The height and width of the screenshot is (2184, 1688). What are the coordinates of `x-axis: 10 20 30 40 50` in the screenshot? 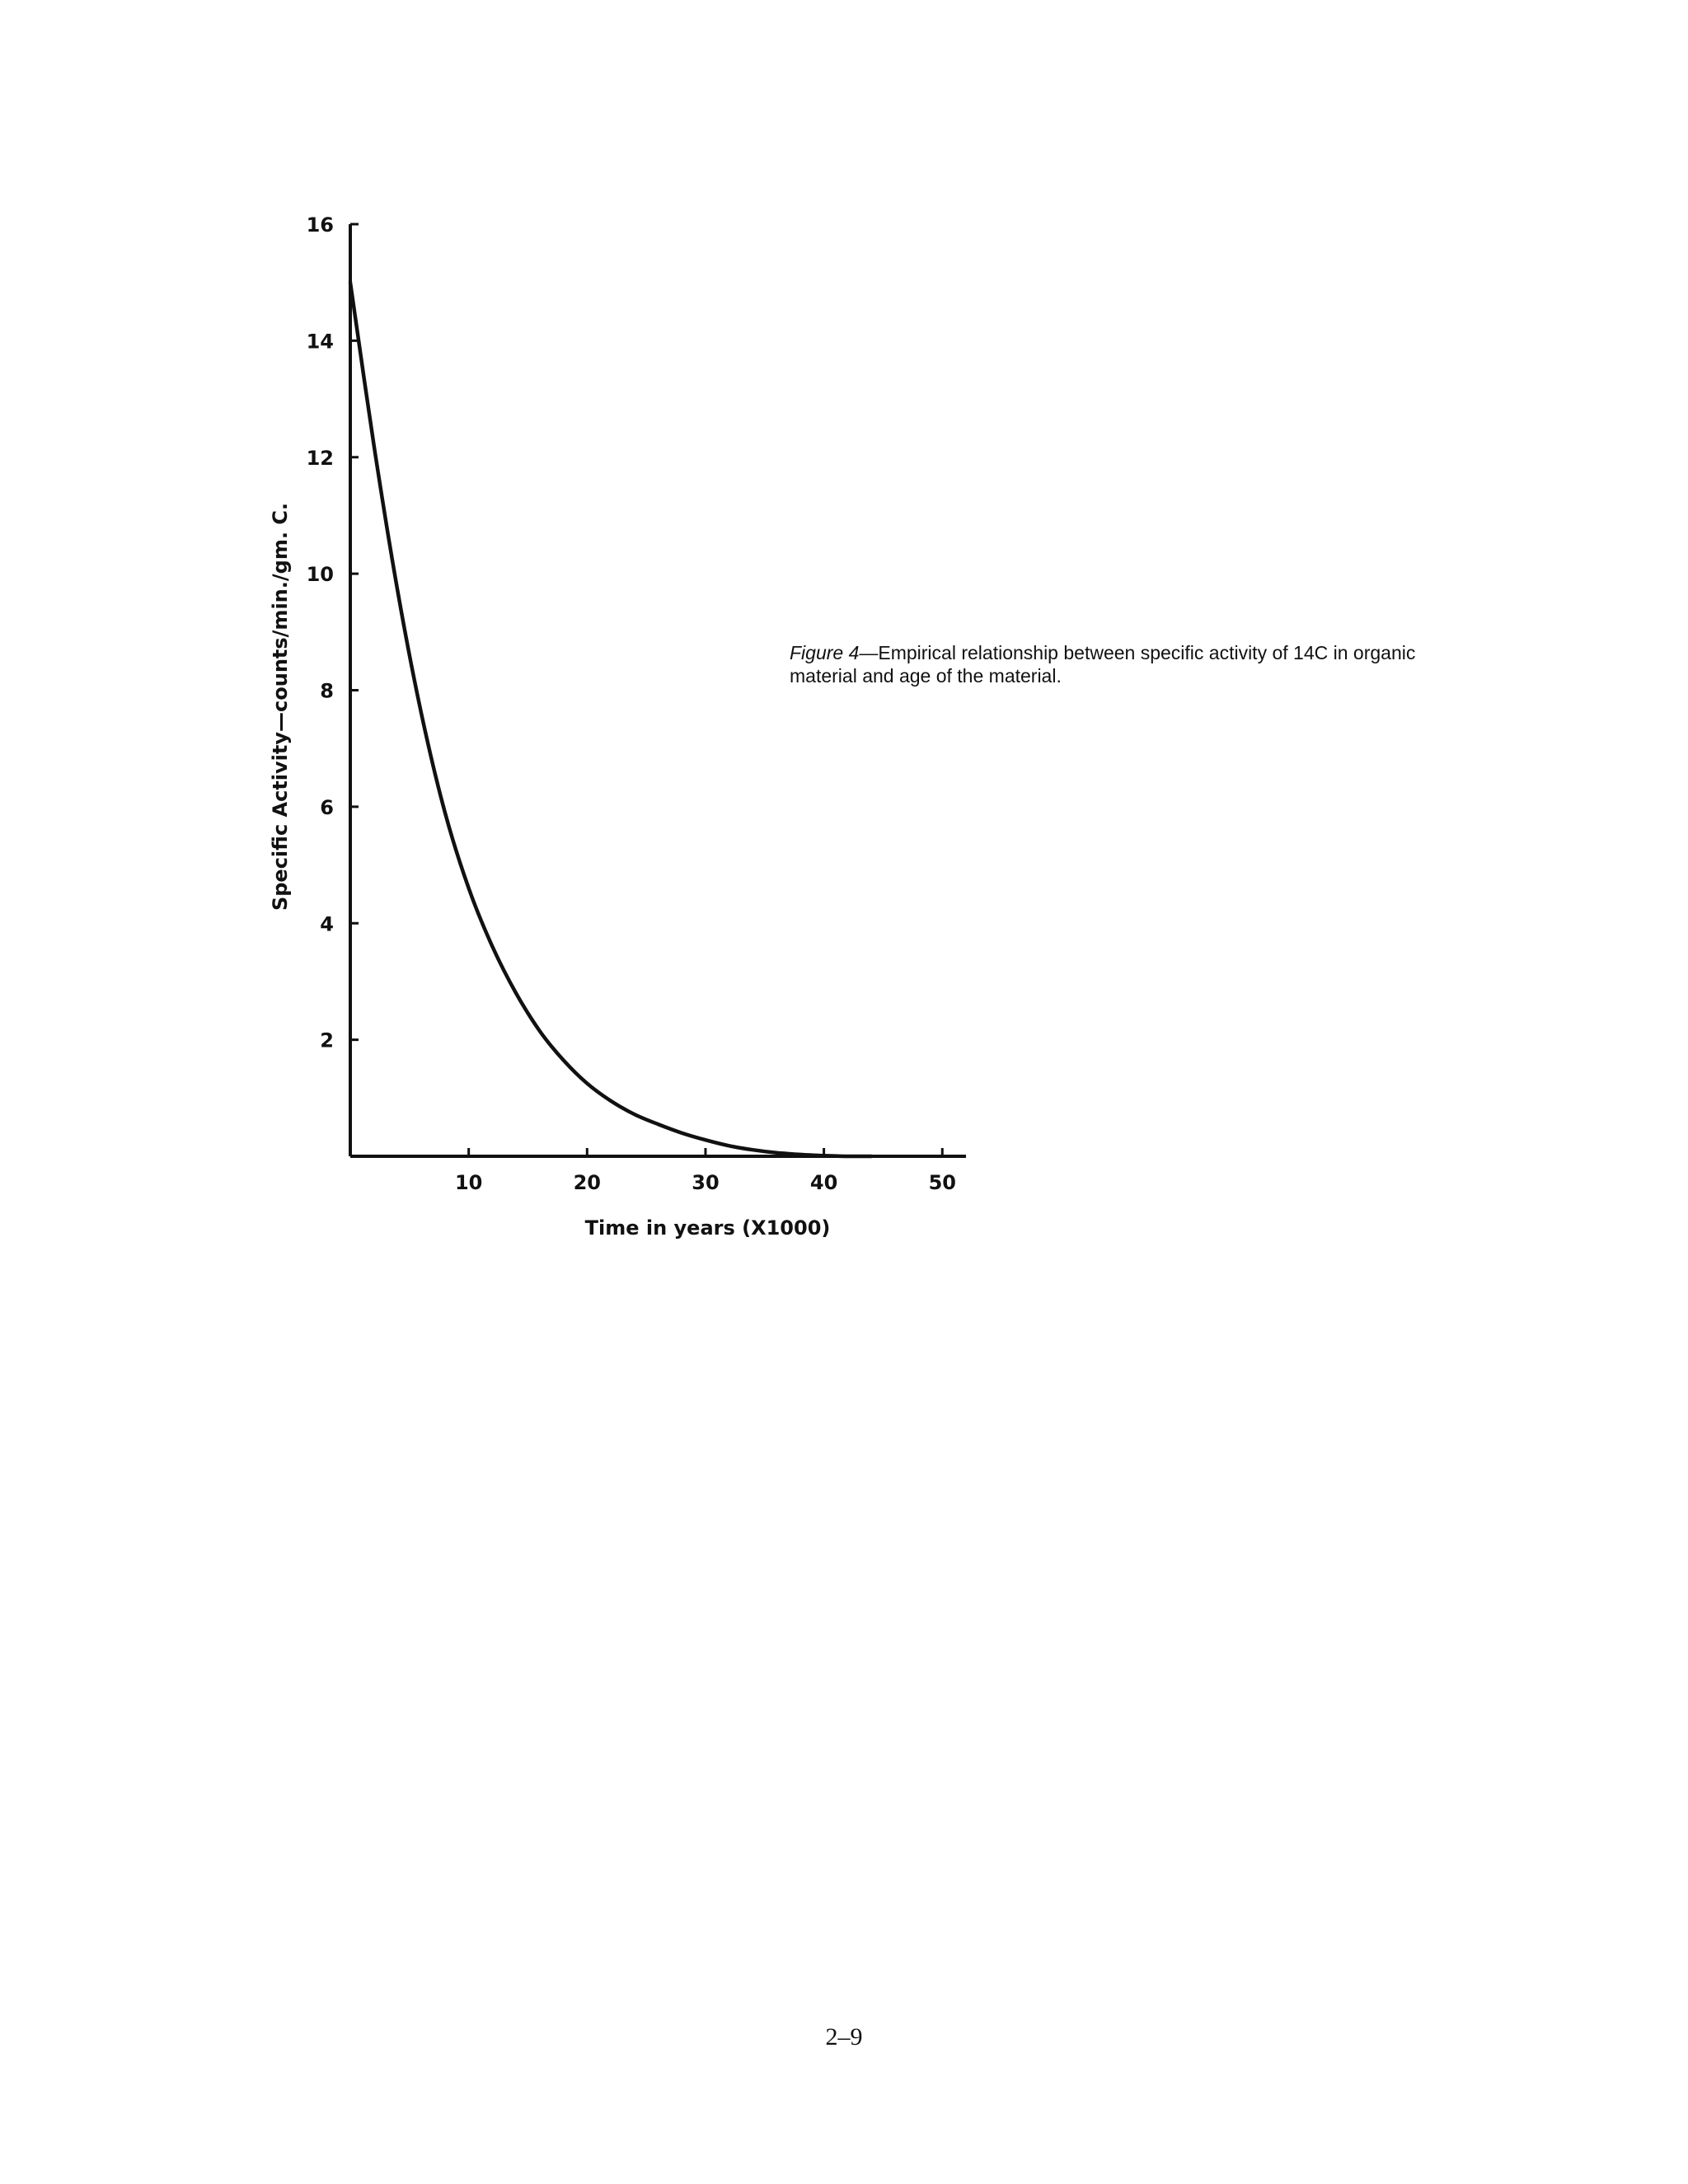 It's located at (658, 1171).